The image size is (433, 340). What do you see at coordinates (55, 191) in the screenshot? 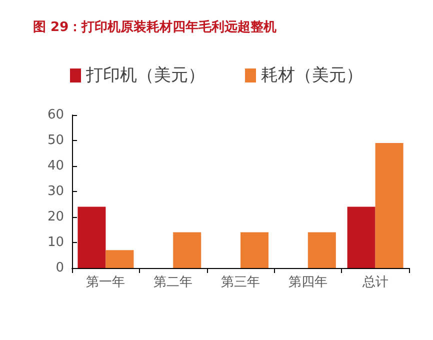
I see `y-tick-label: 30` at bounding box center [55, 191].